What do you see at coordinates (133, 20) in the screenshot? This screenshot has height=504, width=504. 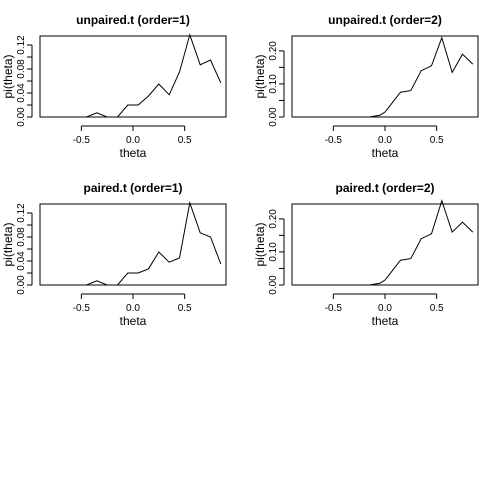 I see `chart-title: unpaired.t (order=1)` at bounding box center [133, 20].